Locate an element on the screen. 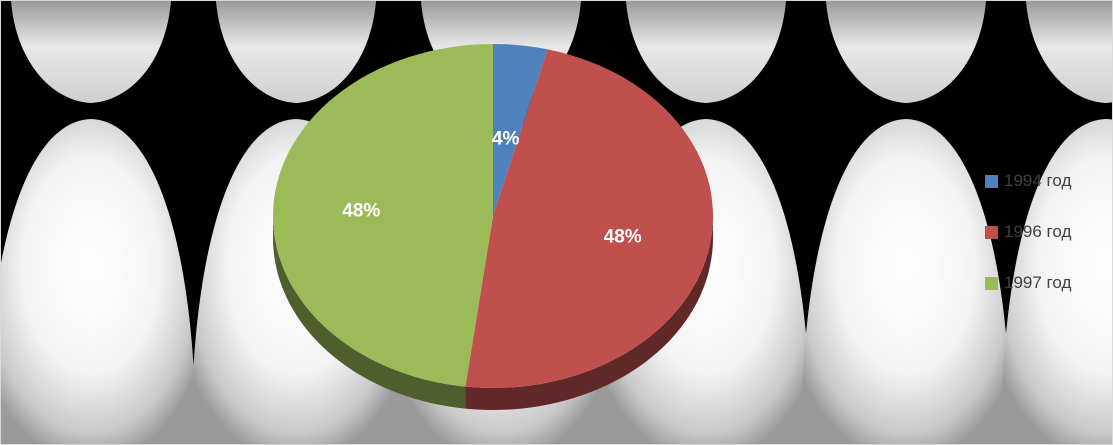  legend-item-1997: 1997 год is located at coordinates (1048, 283).